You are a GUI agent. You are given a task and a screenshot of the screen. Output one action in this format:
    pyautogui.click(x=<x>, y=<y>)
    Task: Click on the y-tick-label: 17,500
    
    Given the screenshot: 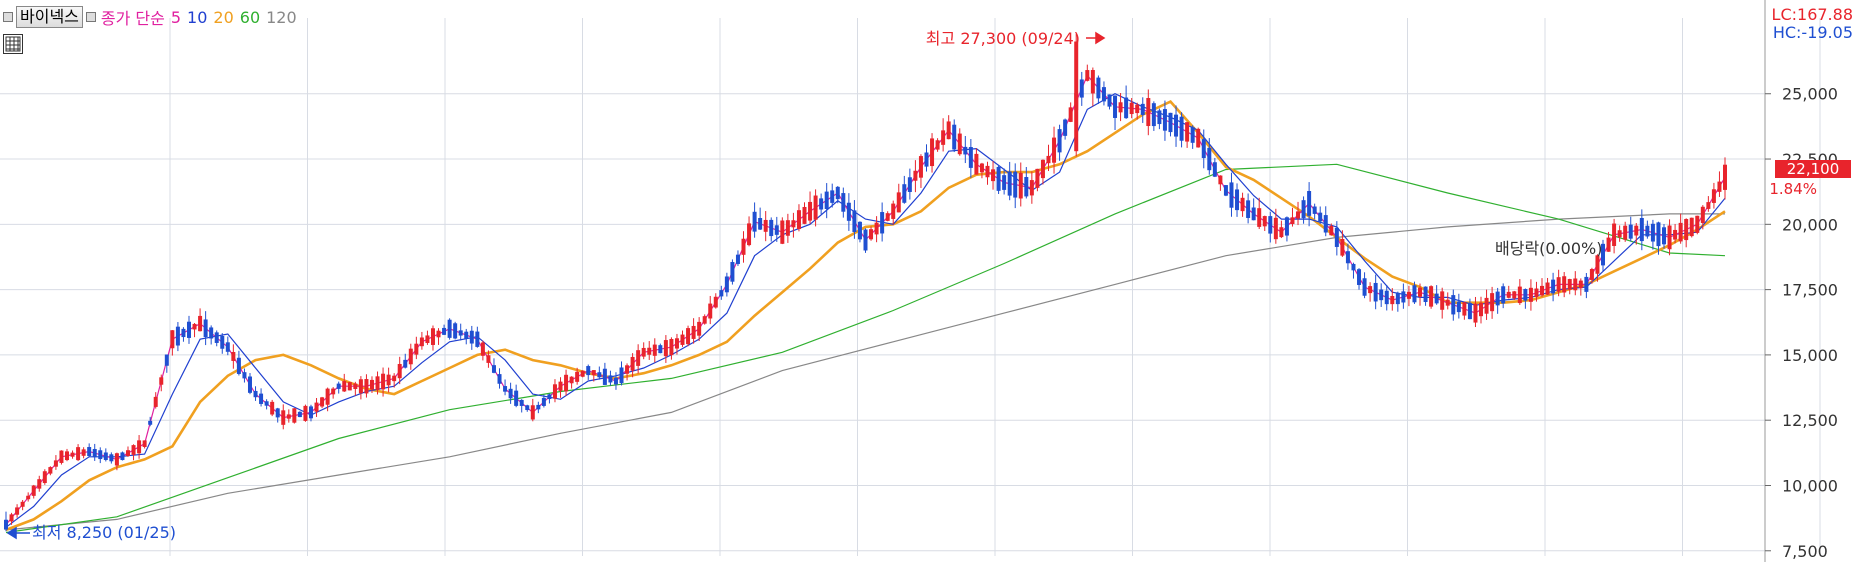 What is the action you would take?
    pyautogui.click(x=1810, y=290)
    